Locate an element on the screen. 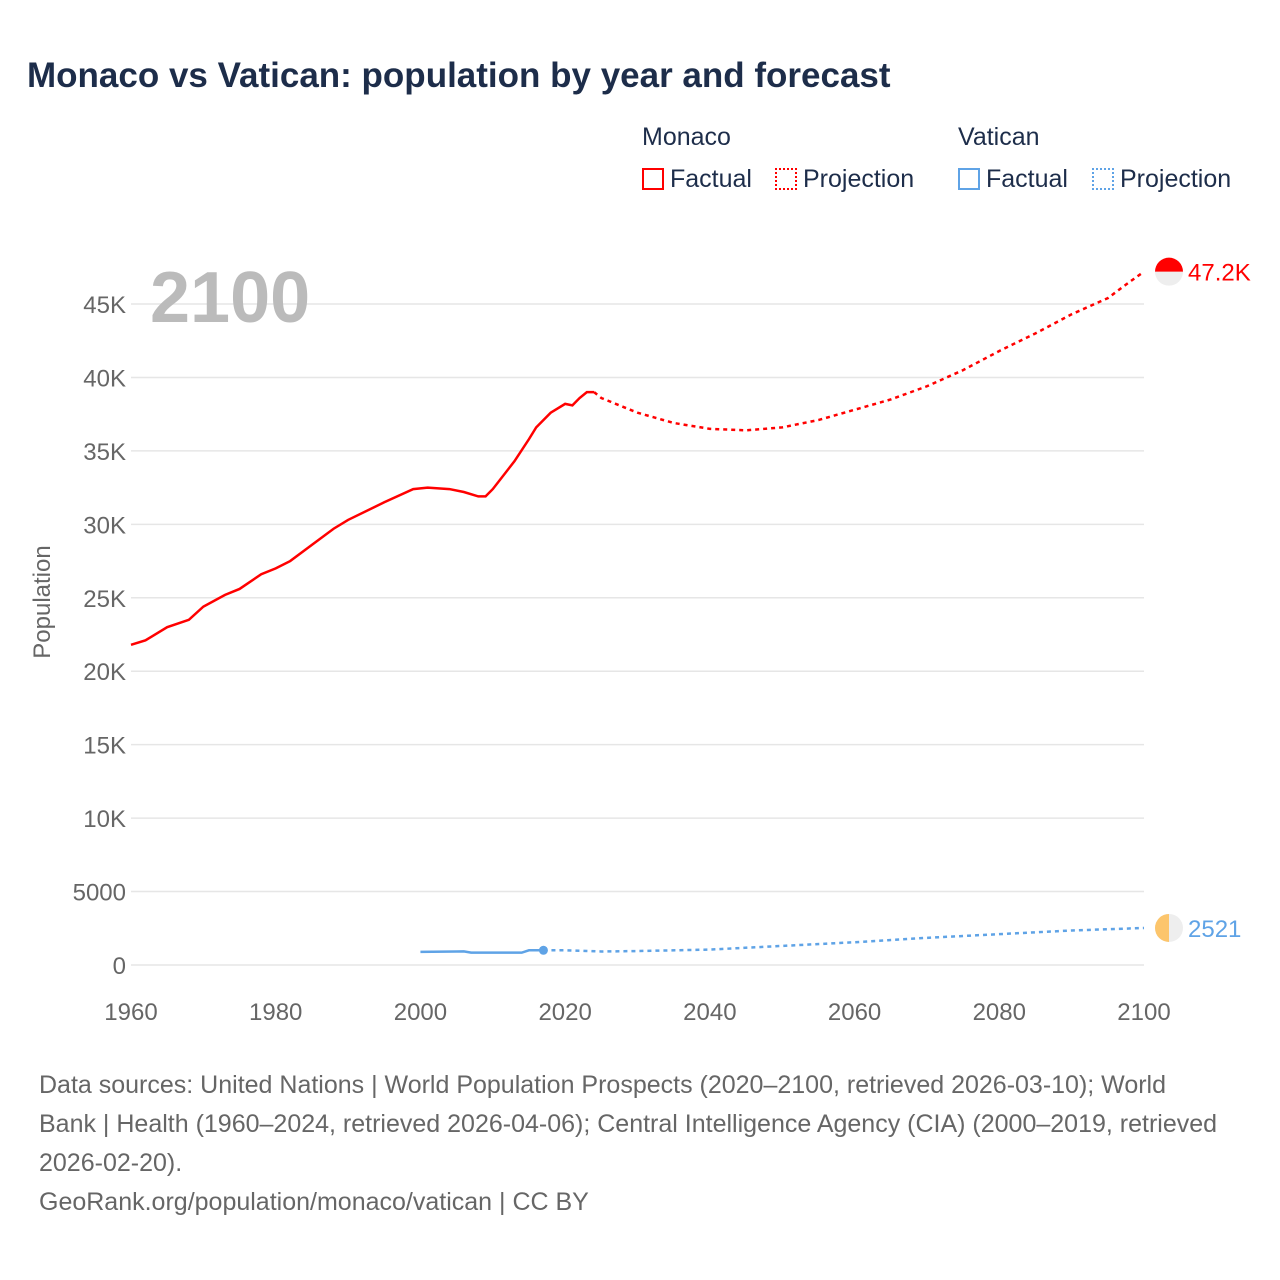  y-tick-label: 40K is located at coordinates (104, 378).